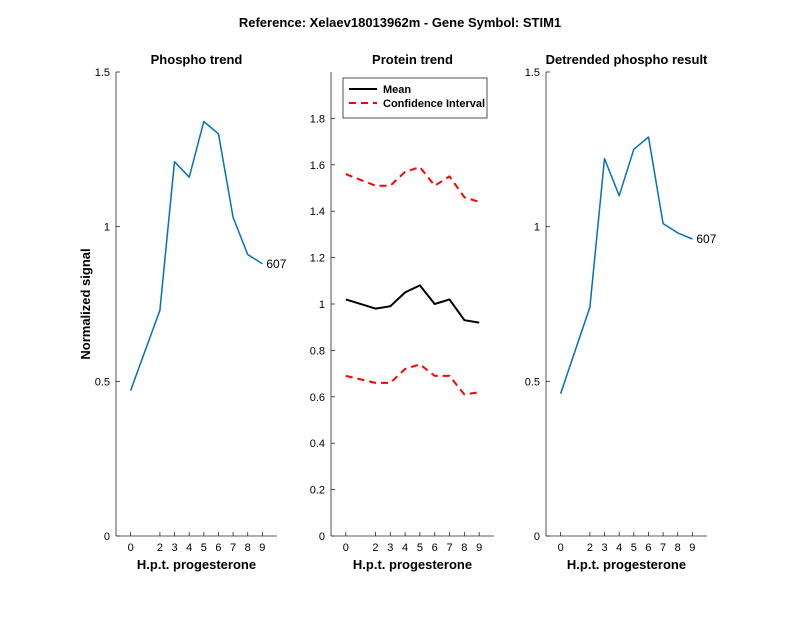  I want to click on chart-title: Detrended phospho result, so click(627, 59).